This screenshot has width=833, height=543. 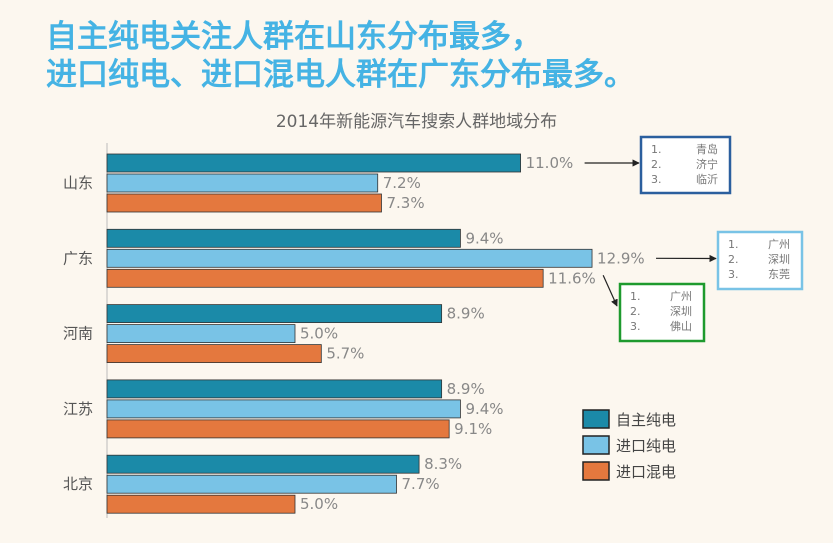 What do you see at coordinates (443, 464) in the screenshot?
I see `data-label: 8.3%` at bounding box center [443, 464].